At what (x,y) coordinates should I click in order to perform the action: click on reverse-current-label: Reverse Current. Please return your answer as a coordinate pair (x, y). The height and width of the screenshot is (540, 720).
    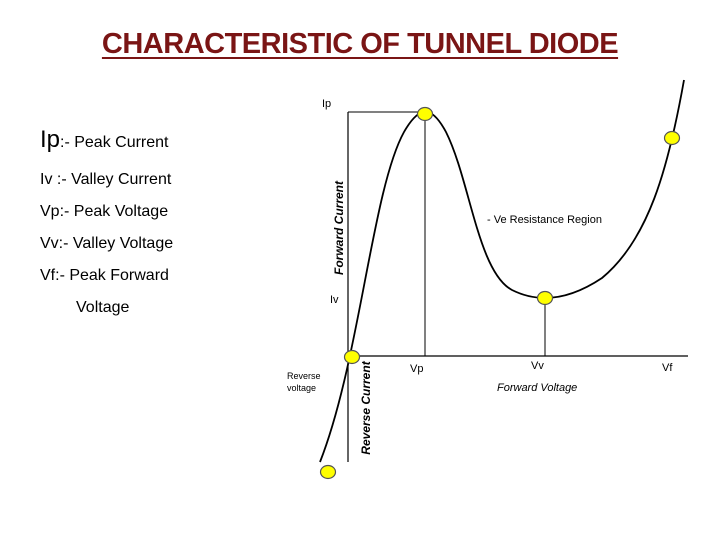
    Looking at the image, I should click on (366, 407).